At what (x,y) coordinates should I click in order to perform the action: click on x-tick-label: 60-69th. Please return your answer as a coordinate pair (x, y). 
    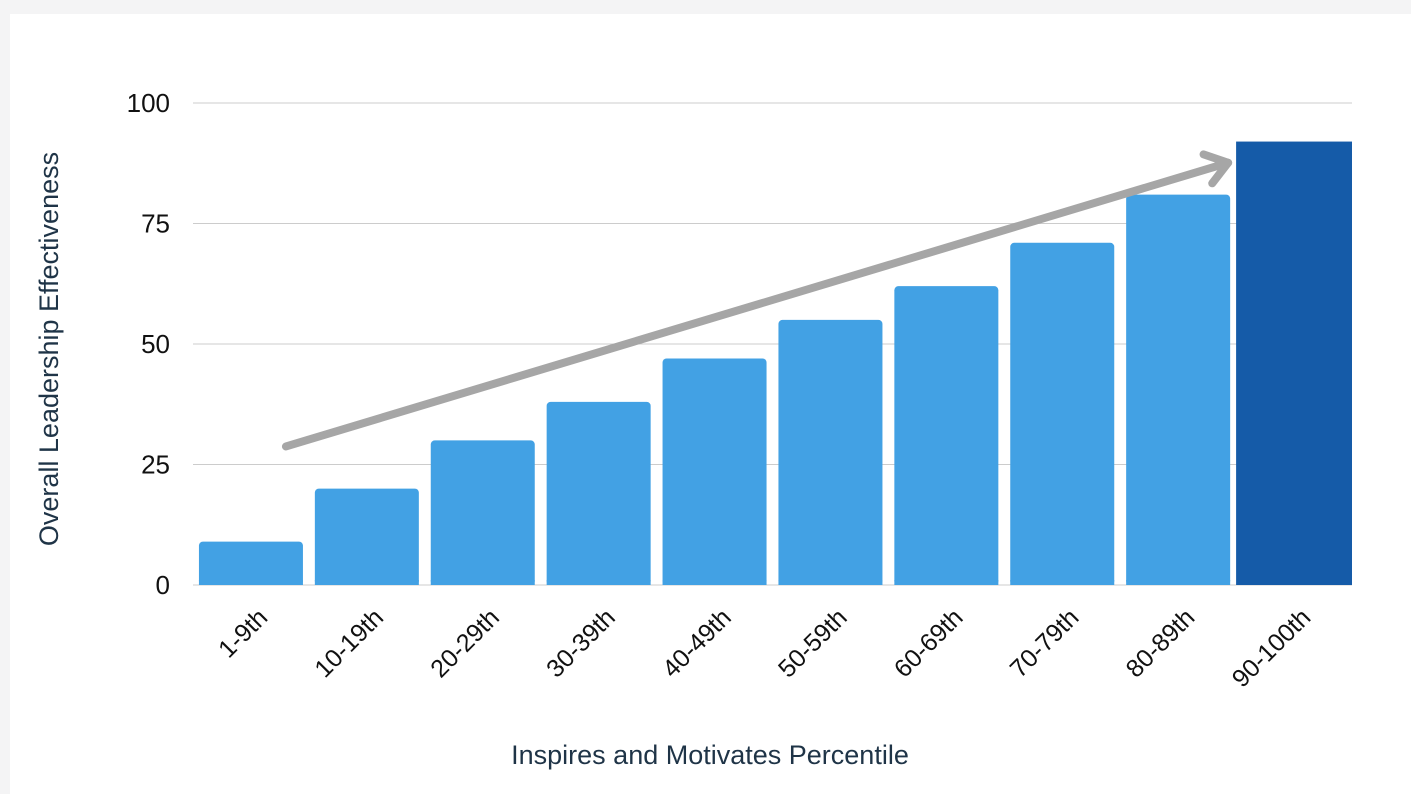
    Looking at the image, I should click on (929, 643).